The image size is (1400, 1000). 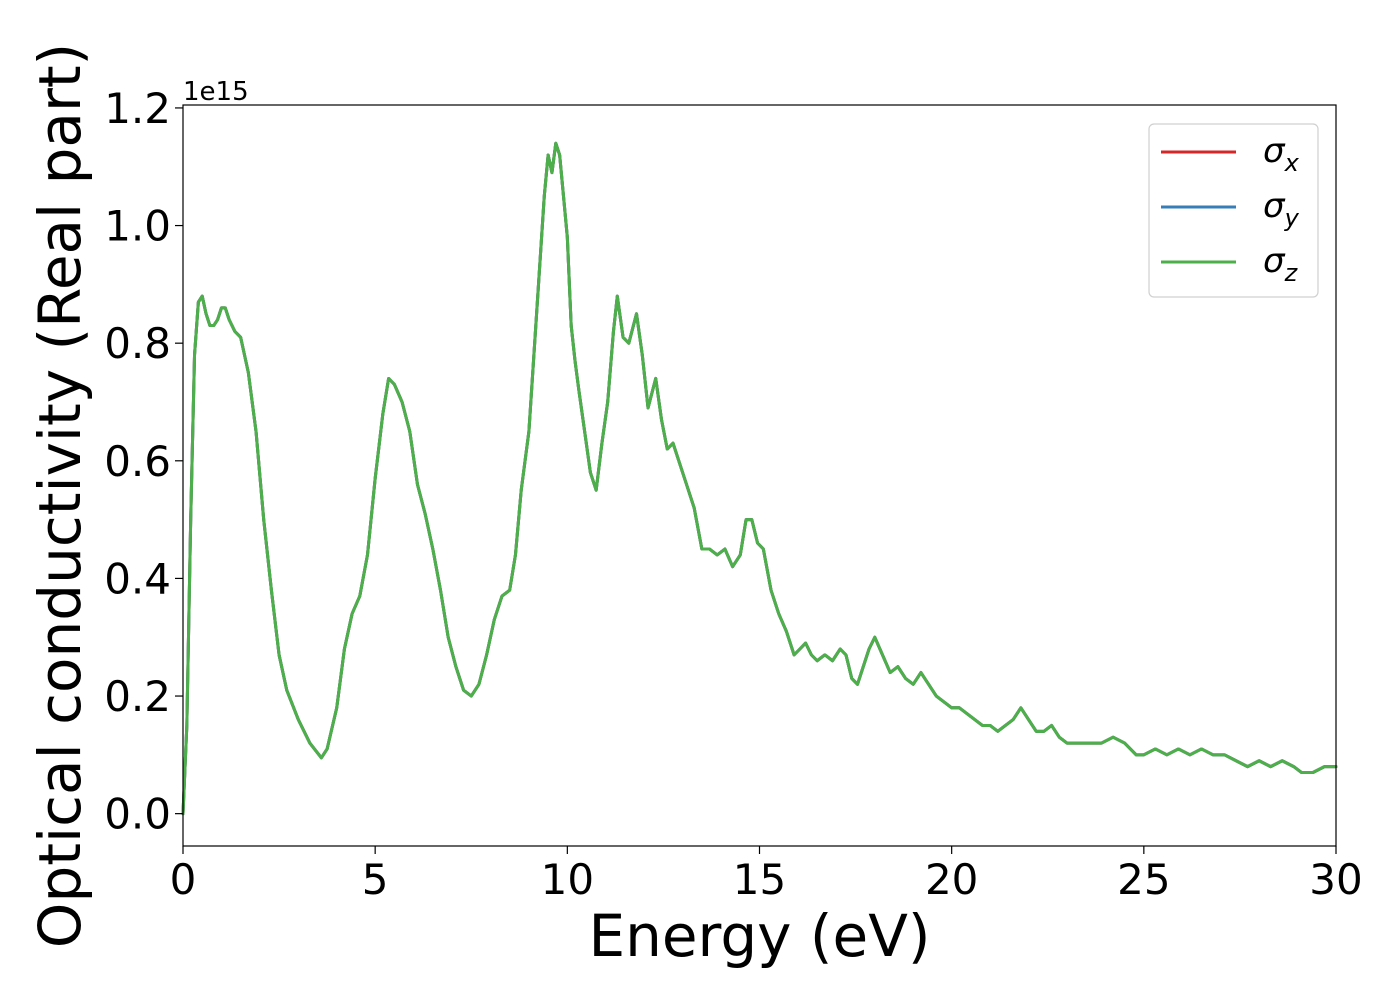 What do you see at coordinates (137, 461) in the screenshot?
I see `y-tick-label: 0.6` at bounding box center [137, 461].